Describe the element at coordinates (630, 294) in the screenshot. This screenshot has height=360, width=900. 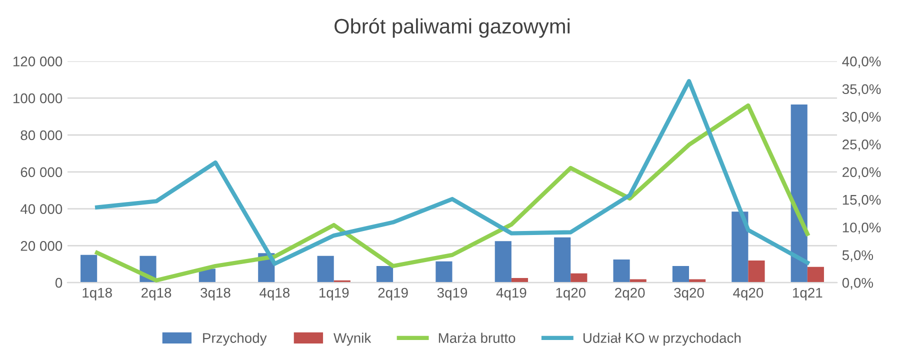
I see `x-tick-label: 2q20` at that location.